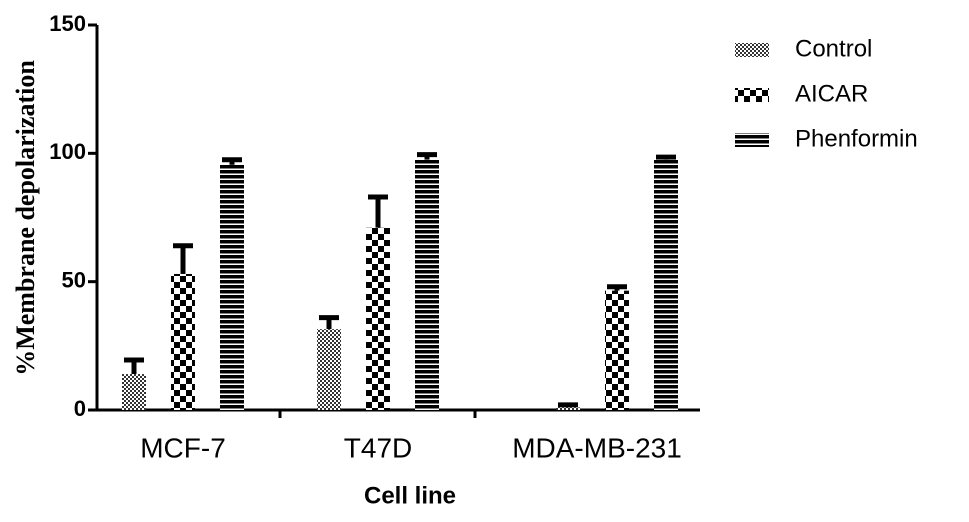 The width and height of the screenshot is (969, 522). I want to click on legend-label: Control, so click(833, 48).